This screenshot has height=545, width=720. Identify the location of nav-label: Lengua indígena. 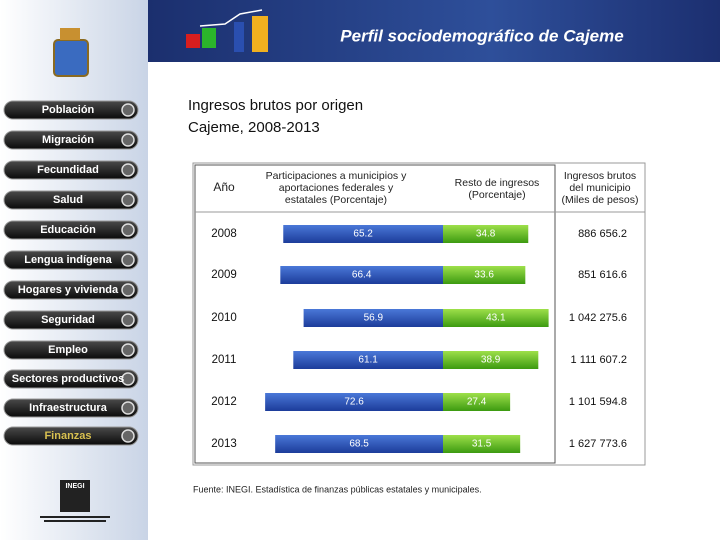
(68, 260).